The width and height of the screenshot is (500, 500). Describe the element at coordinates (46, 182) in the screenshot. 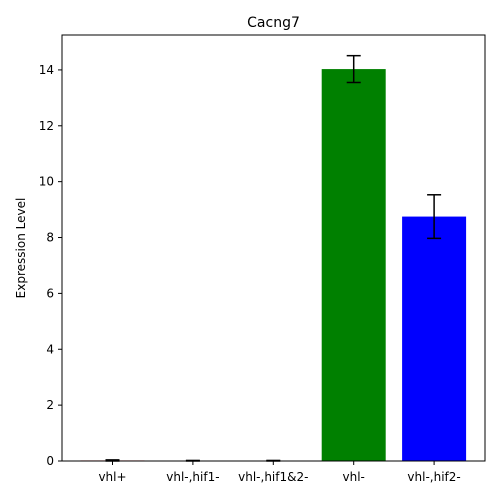

I see `y-tick-label-5: 10` at that location.